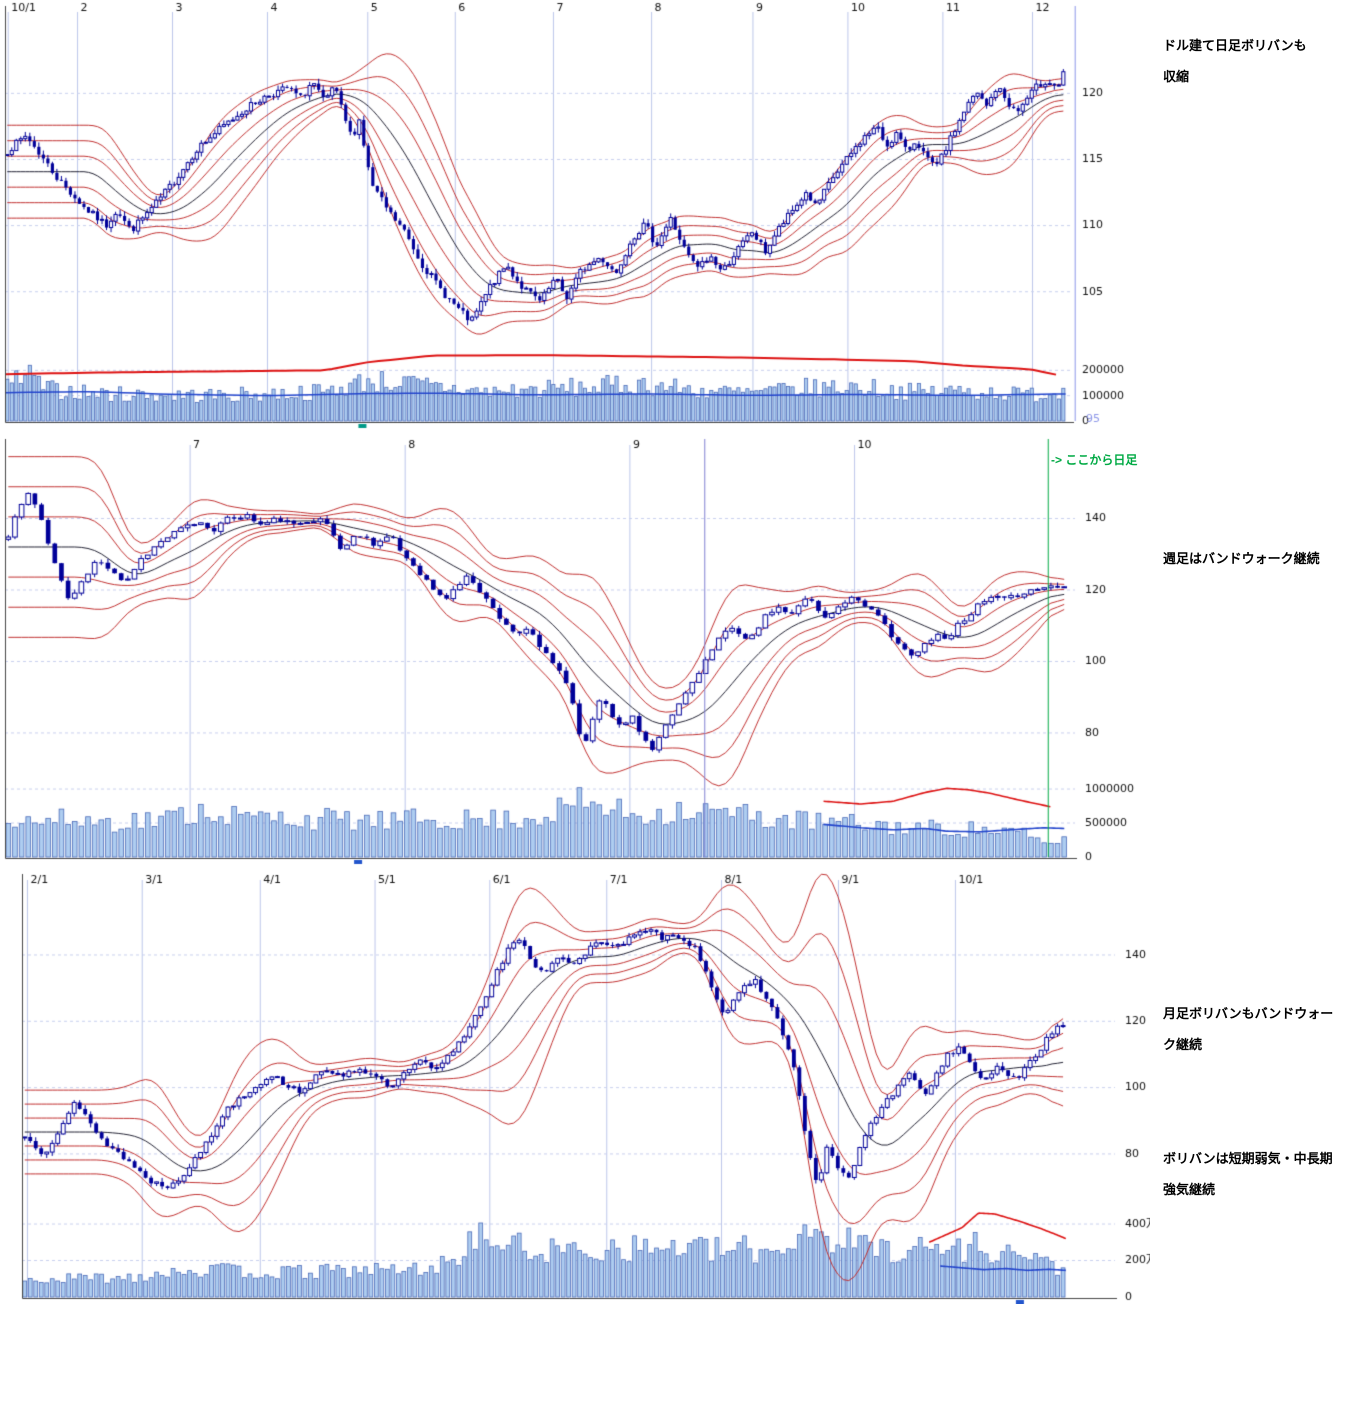  Describe the element at coordinates (1094, 460) in the screenshot. I see `daily-start-note: -> ここから日足` at that location.